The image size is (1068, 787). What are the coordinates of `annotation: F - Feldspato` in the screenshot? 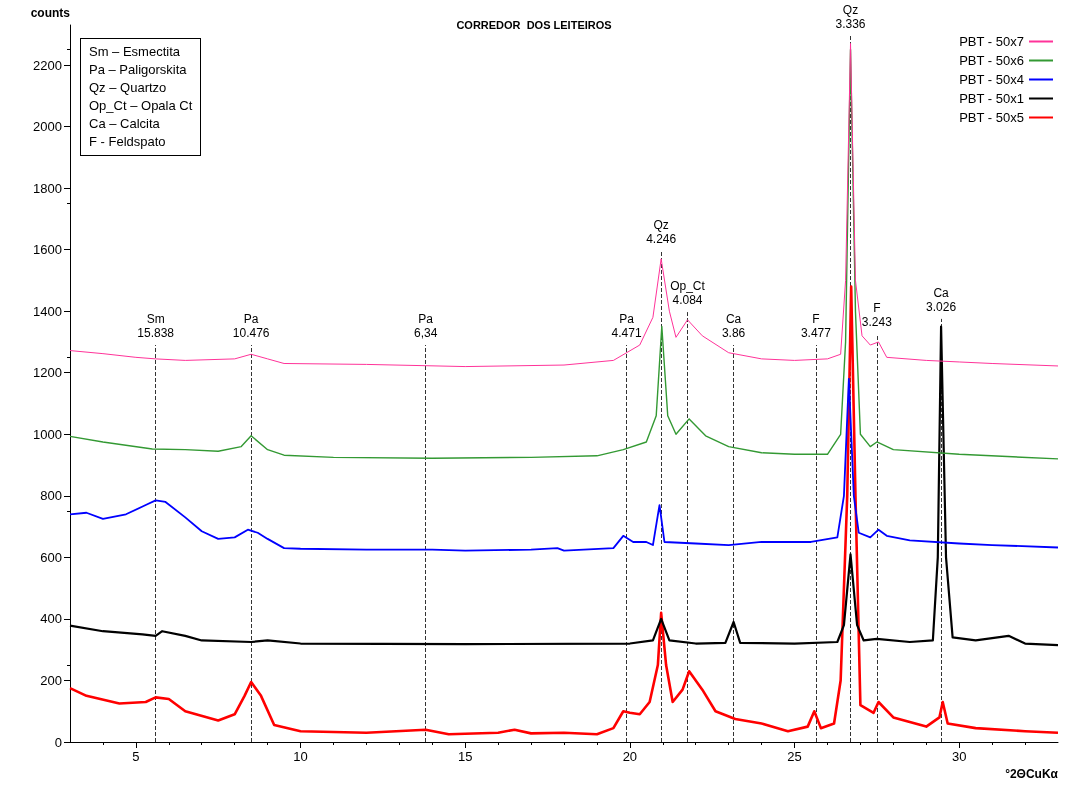 It's located at (128, 142).